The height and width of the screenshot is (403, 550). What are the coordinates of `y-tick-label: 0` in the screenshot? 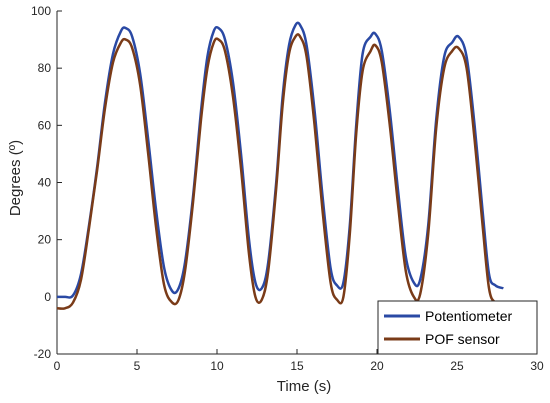 It's located at (47, 297).